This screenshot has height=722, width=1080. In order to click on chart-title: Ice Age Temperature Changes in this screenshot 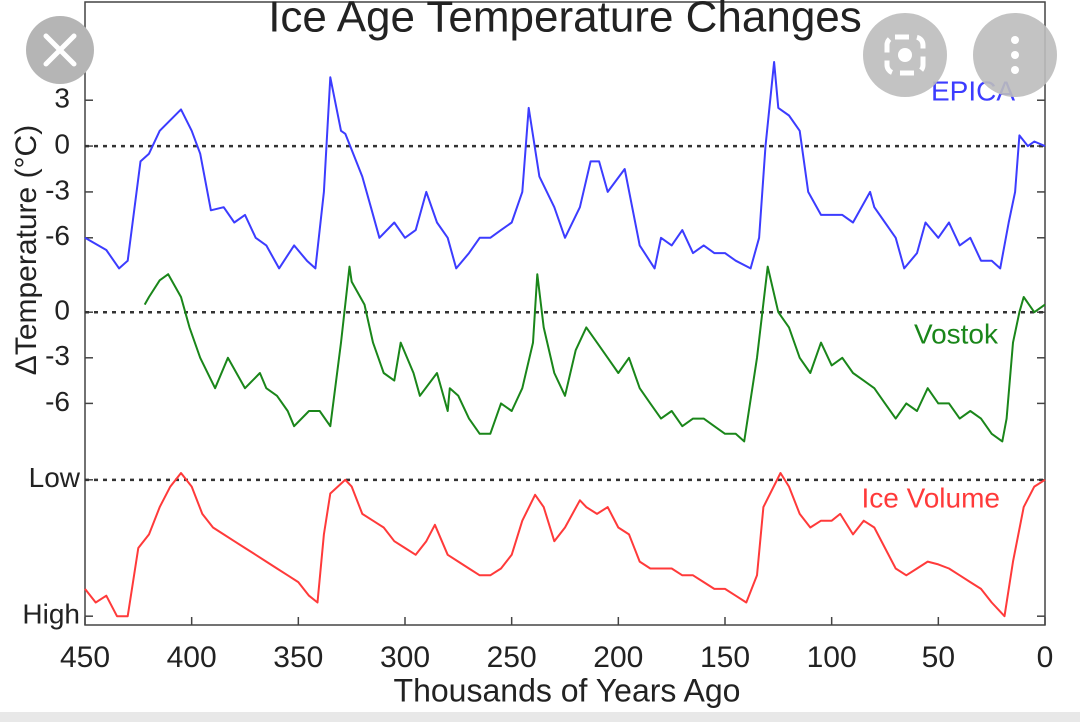, I will do `click(565, 21)`.